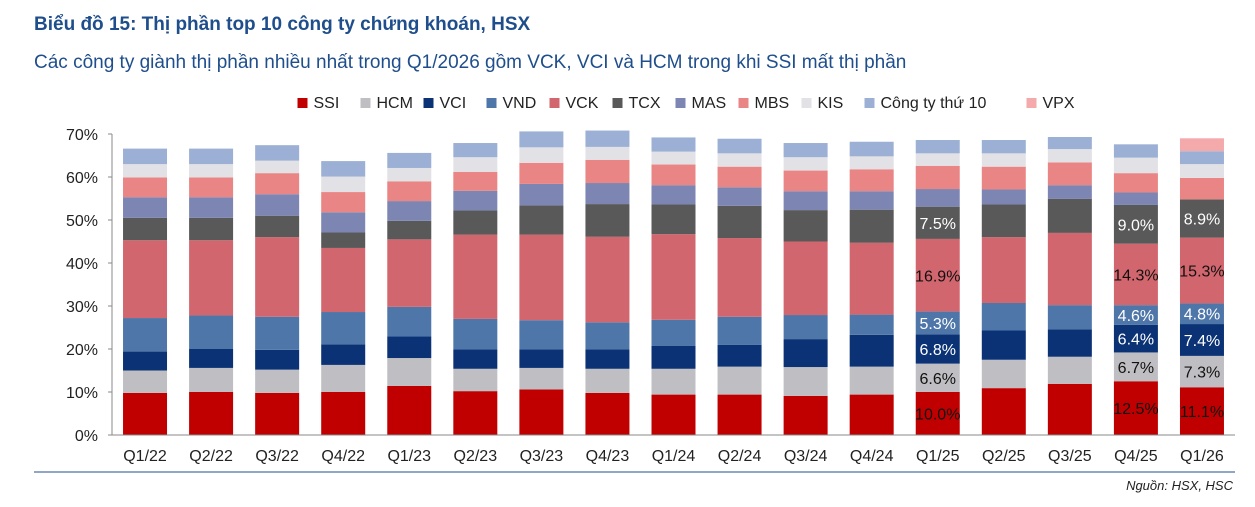 This screenshot has height=507, width=1255. I want to click on y-tick-label: 40%, so click(82, 264).